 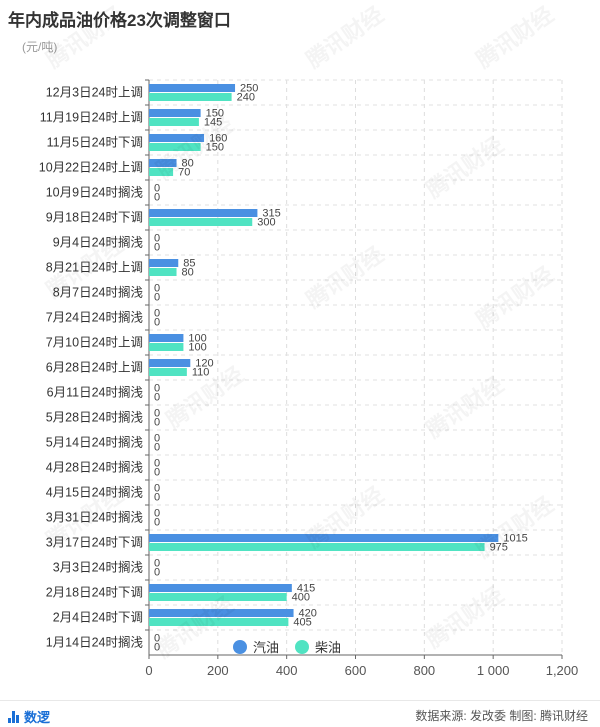 I want to click on category-label: 10月9日24时搁浅, so click(x=94, y=192).